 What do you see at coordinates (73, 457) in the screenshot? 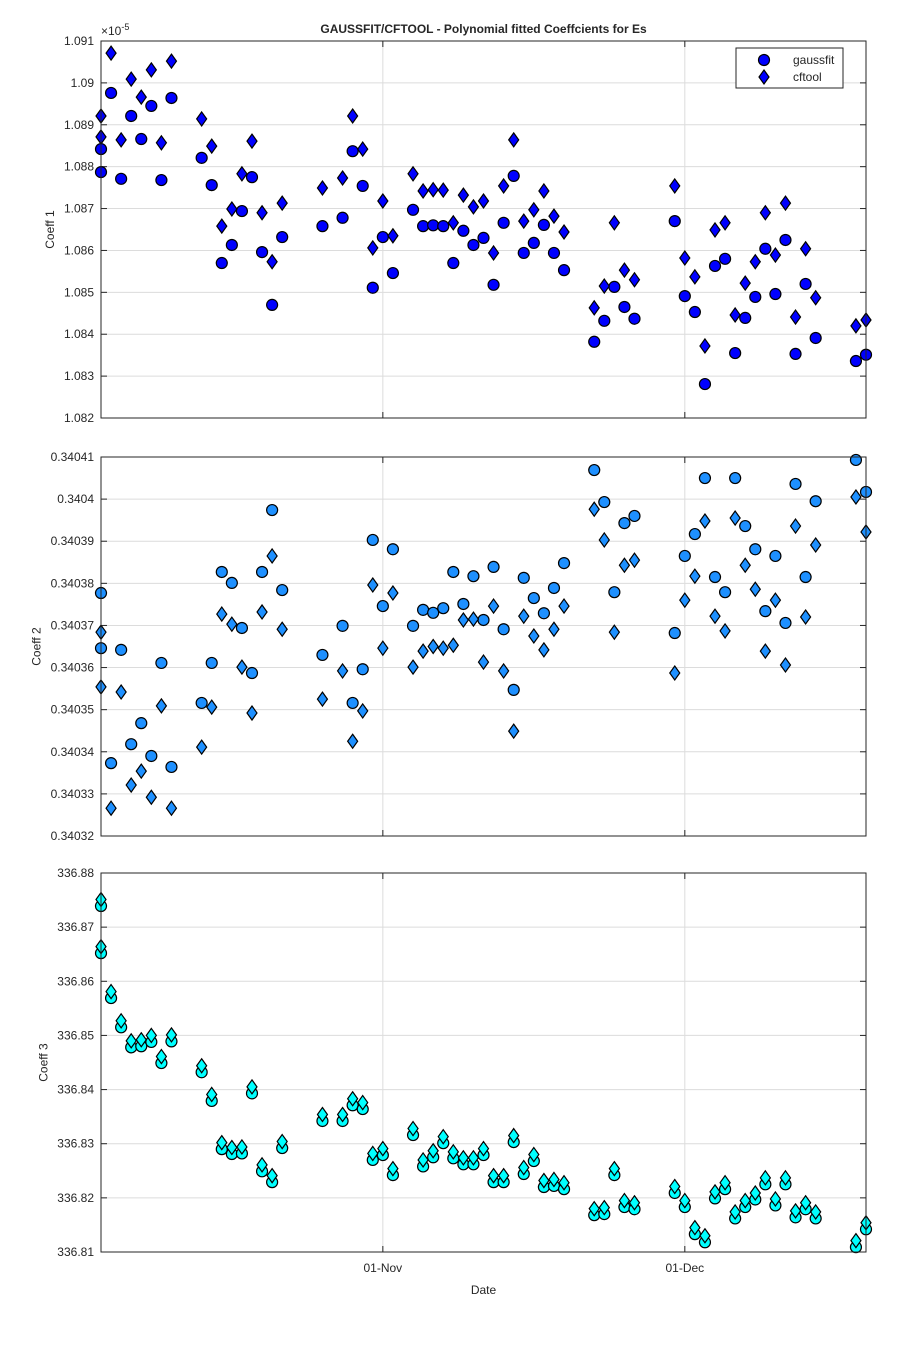
I see `y-tick-label: 0.34041` at bounding box center [73, 457].